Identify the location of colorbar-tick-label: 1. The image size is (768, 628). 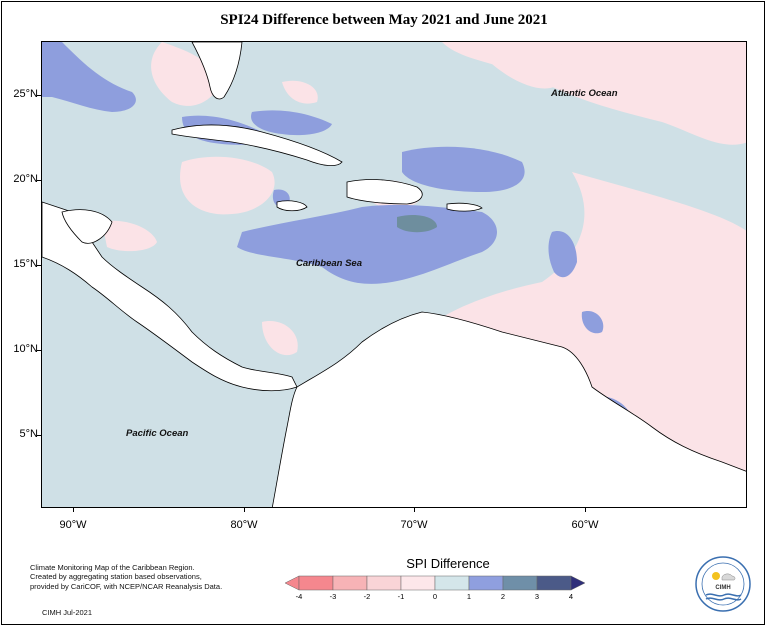
(469, 596).